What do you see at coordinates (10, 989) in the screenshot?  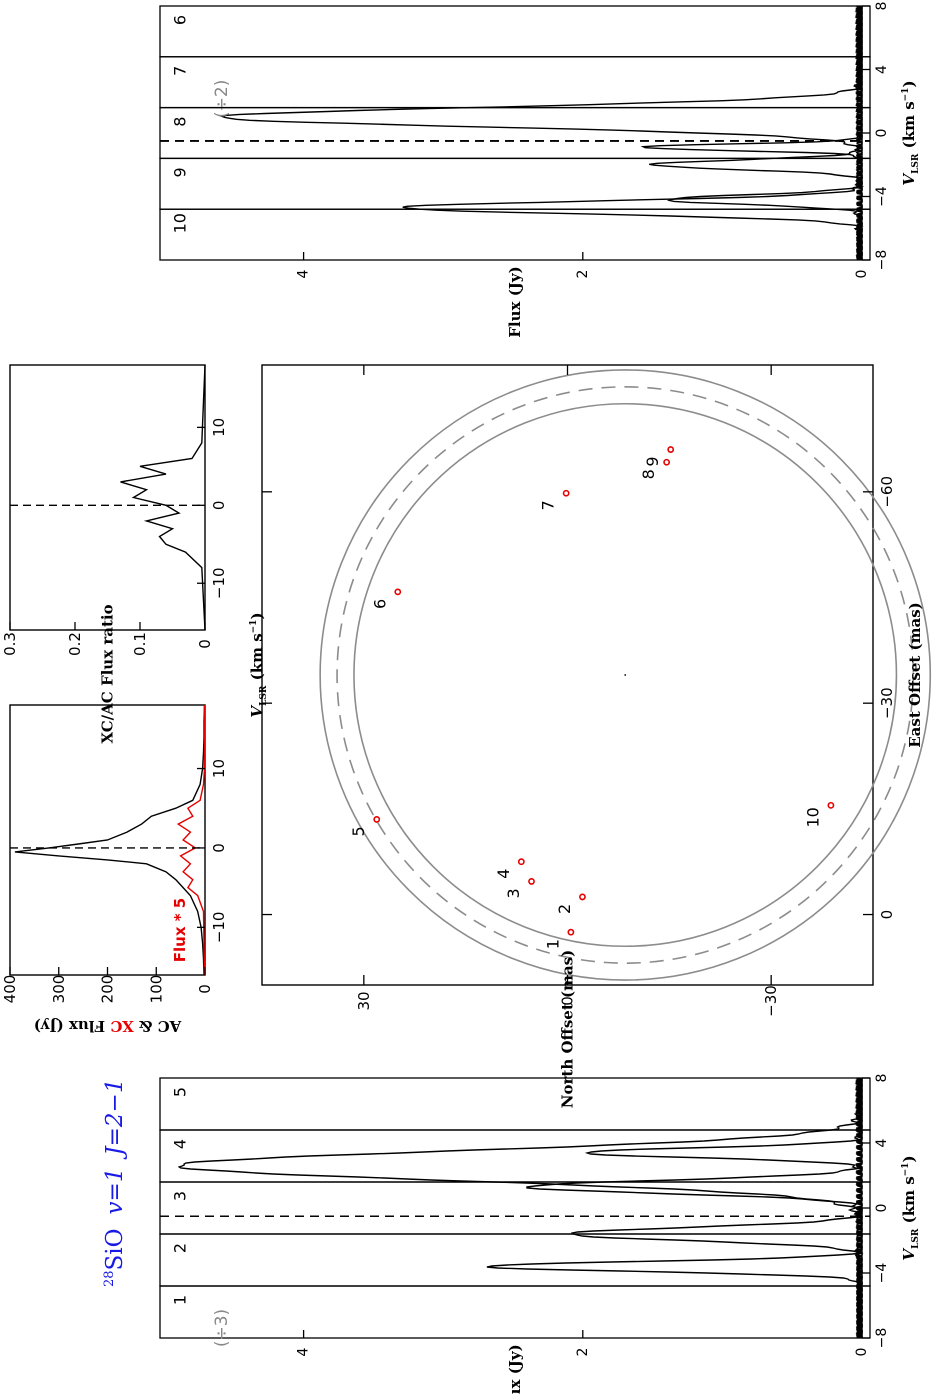 I see `flux-tick-label: 400` at bounding box center [10, 989].